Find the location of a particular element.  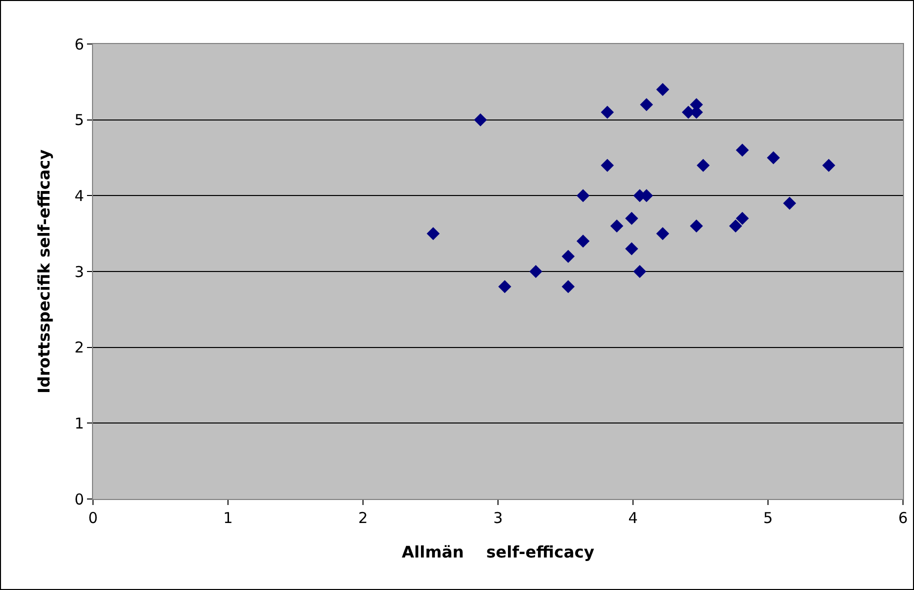

y-tick-label: 0 is located at coordinates (79, 499).